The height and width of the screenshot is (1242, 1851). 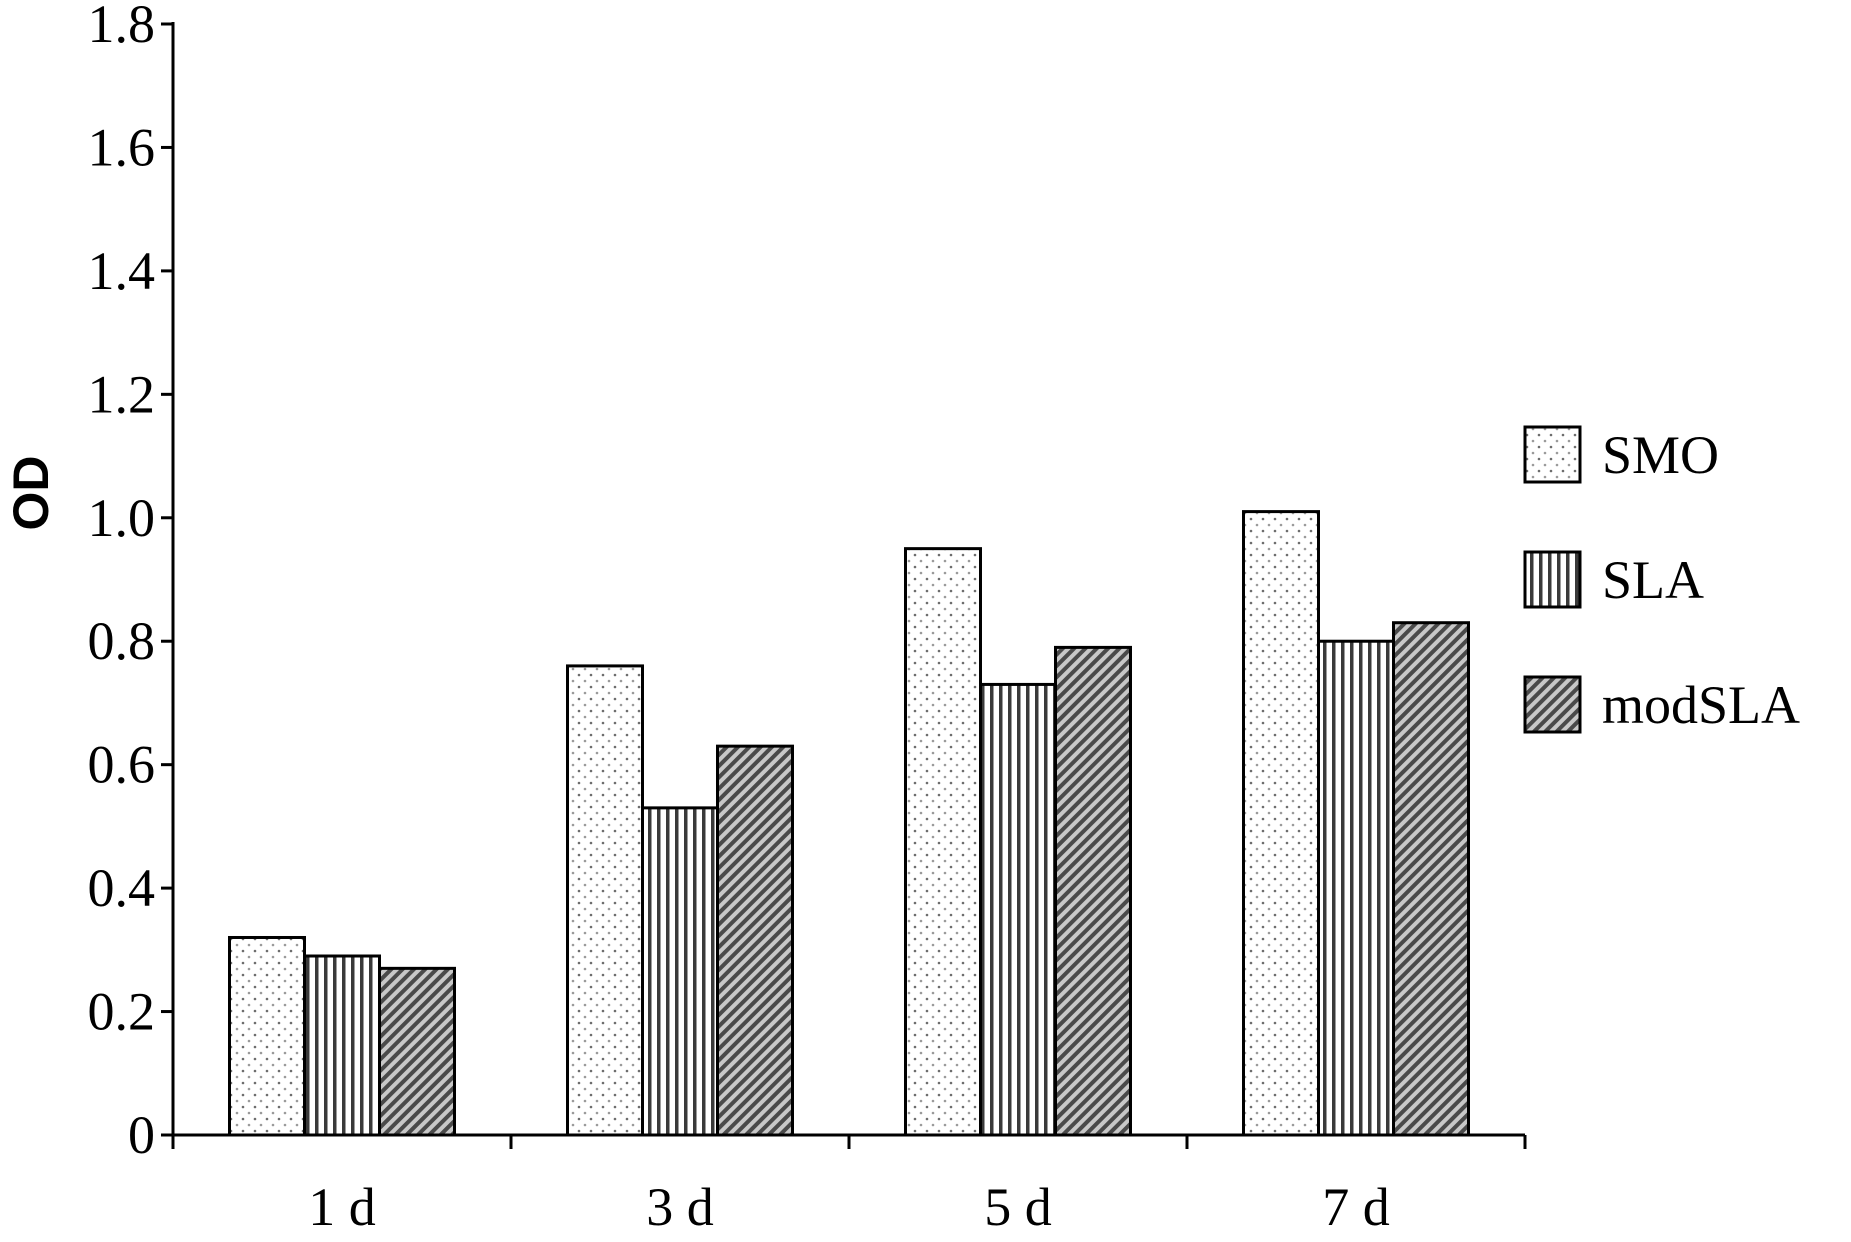 What do you see at coordinates (31, 493) in the screenshot?
I see `y-axis-title: OD` at bounding box center [31, 493].